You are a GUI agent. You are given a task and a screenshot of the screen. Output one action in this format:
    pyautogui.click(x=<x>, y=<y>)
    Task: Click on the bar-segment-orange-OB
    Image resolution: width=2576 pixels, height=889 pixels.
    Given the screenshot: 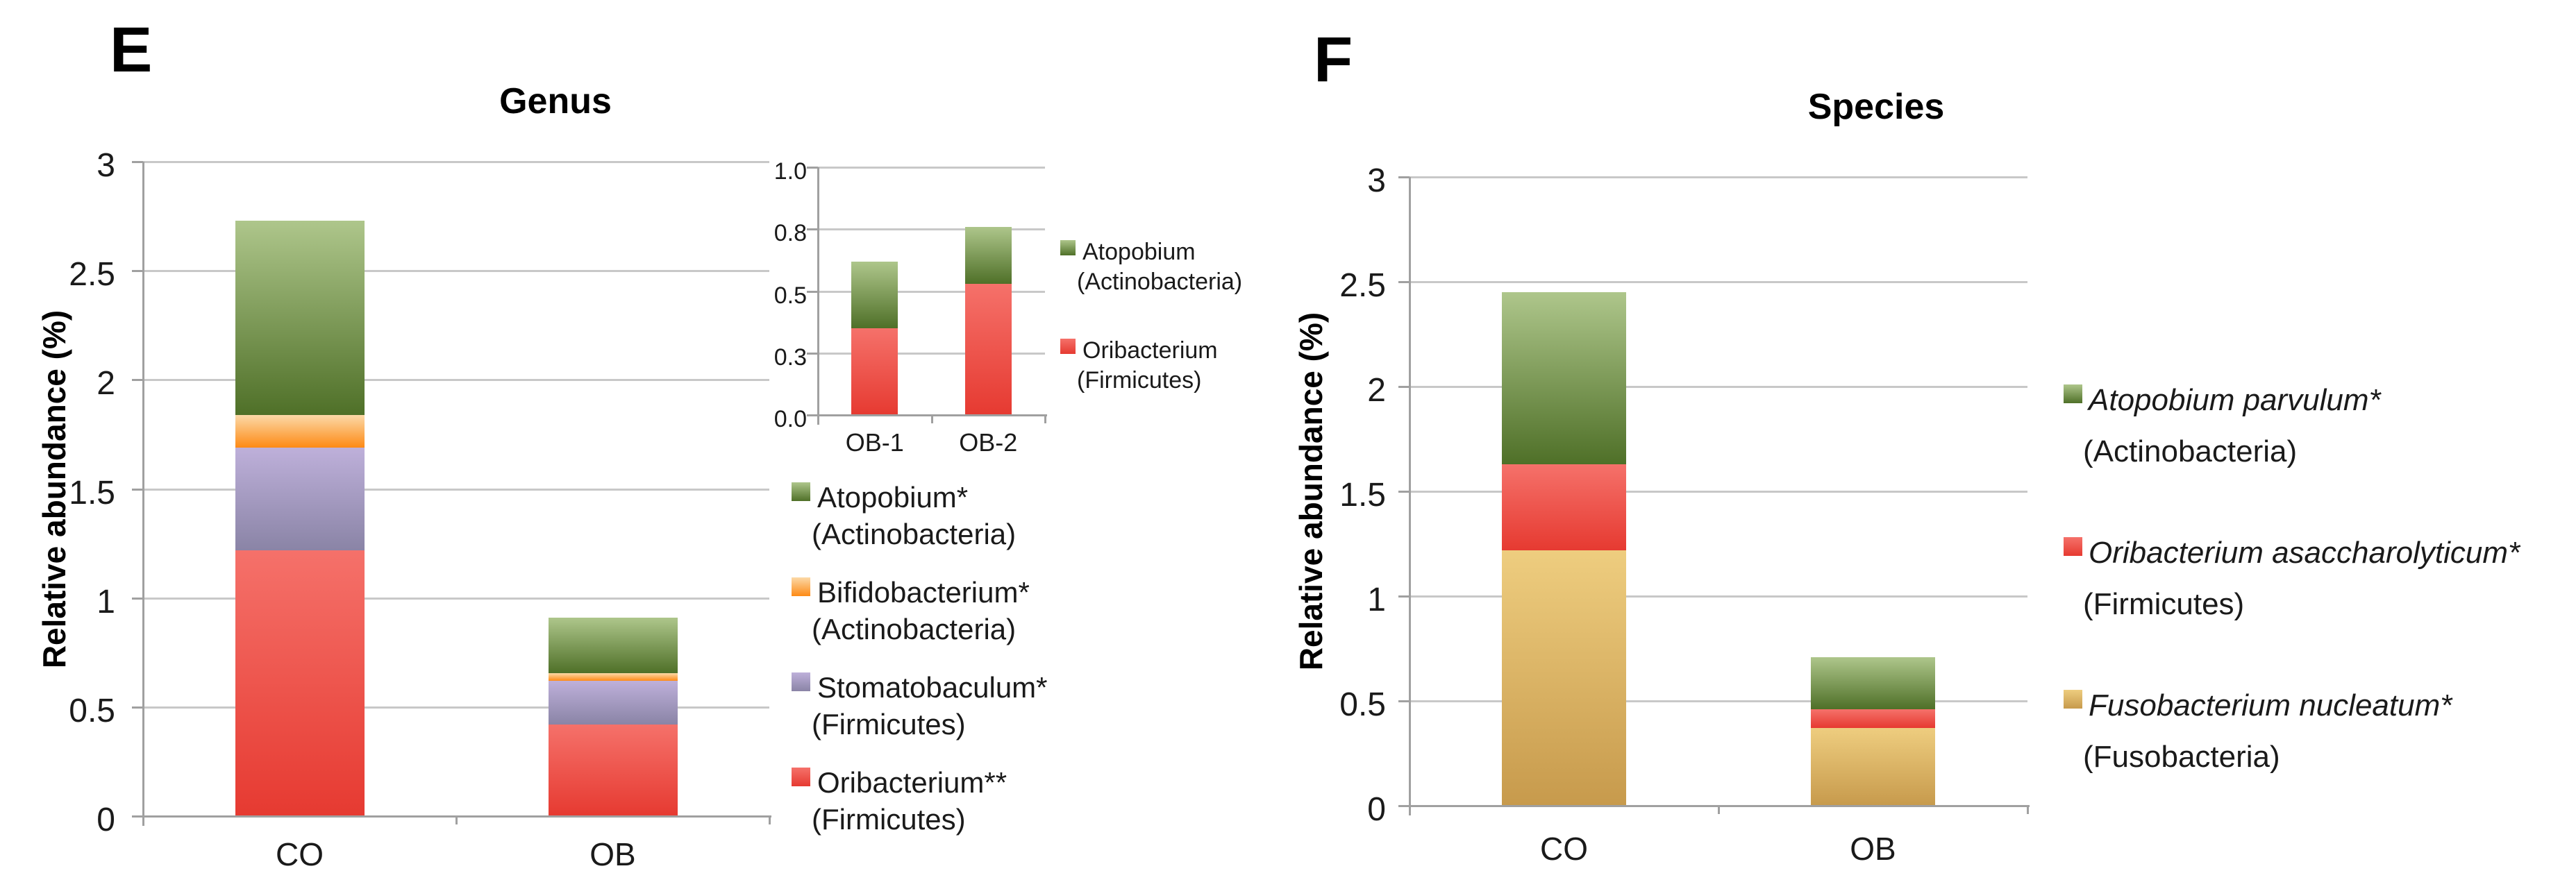 What is the action you would take?
    pyautogui.click(x=613, y=677)
    